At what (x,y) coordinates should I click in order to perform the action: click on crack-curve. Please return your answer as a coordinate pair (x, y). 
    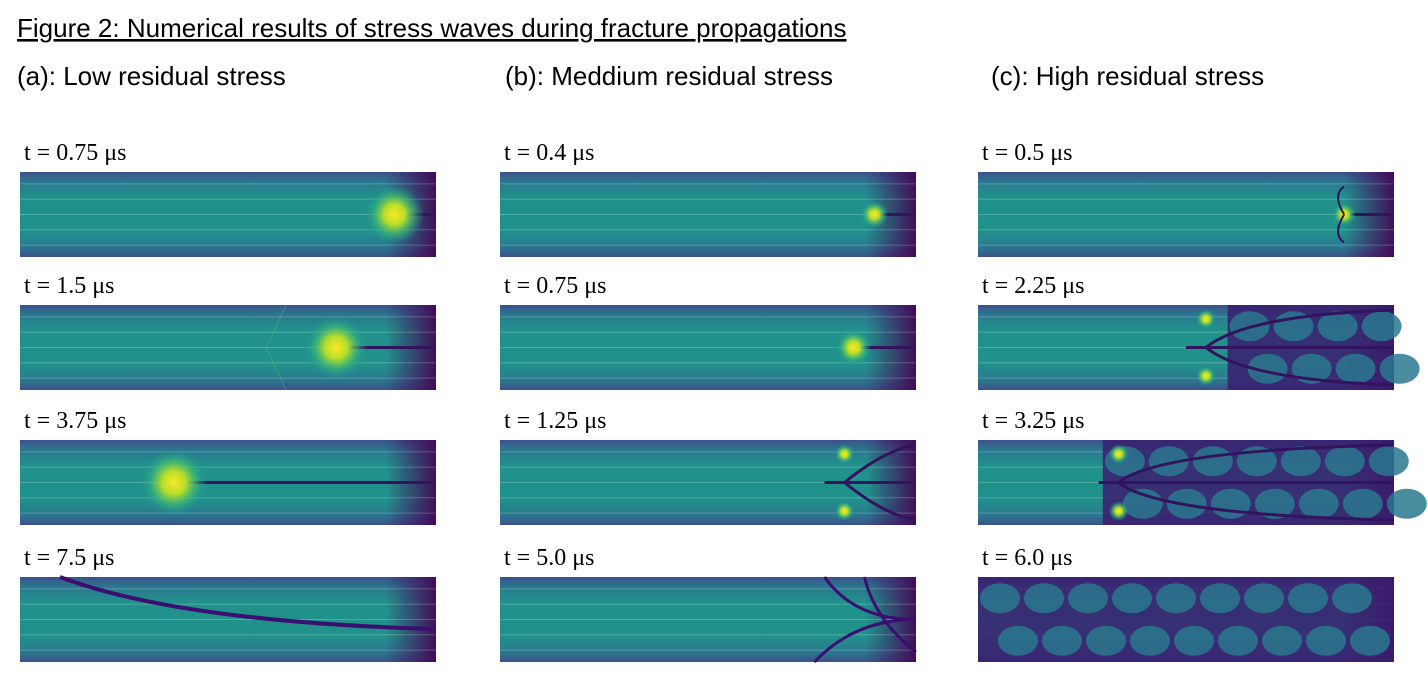
    Looking at the image, I should click on (248, 603).